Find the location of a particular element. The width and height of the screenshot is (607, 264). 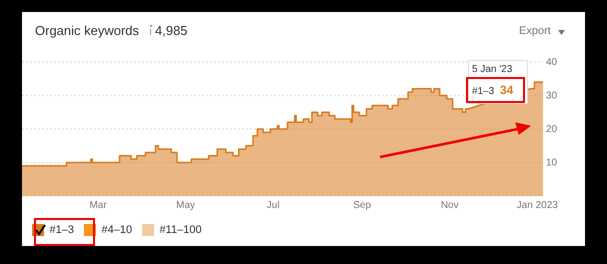

legend-label: #11–100 is located at coordinates (181, 230).